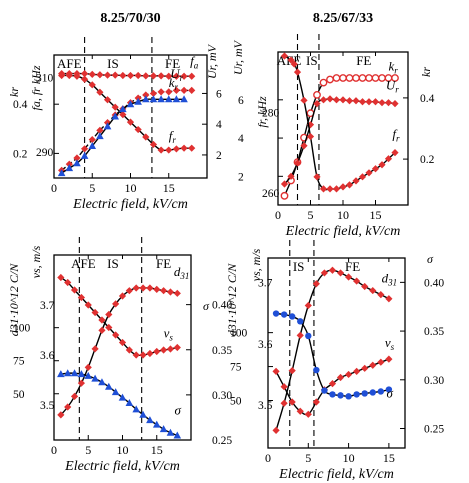  I want to click on x-tick-label: 0, so click(54, 450).